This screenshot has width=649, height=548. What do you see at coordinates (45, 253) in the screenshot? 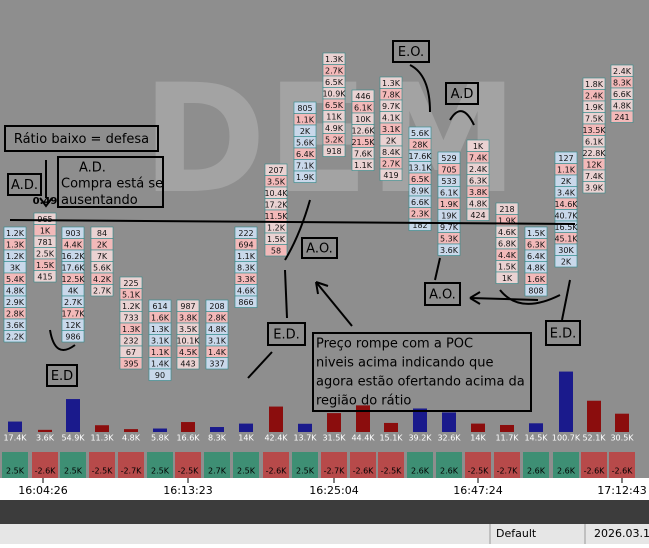
I see `cell-value: 2.5K` at bounding box center [45, 253].